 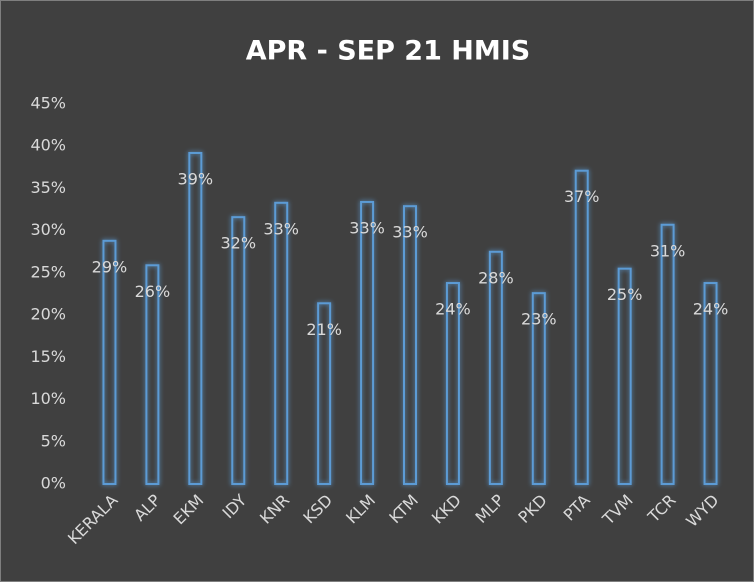 What do you see at coordinates (48, 356) in the screenshot?
I see `y-tick-label: 15%` at bounding box center [48, 356].